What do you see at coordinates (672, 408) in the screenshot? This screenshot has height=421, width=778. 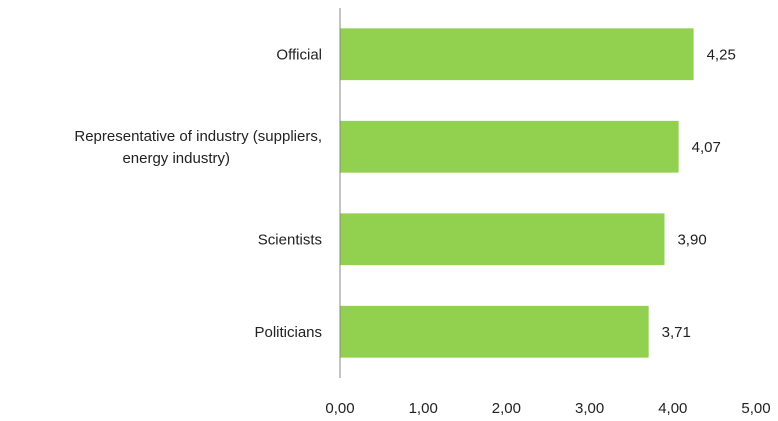 I see `x-tick-label: 4,00` at bounding box center [672, 408].